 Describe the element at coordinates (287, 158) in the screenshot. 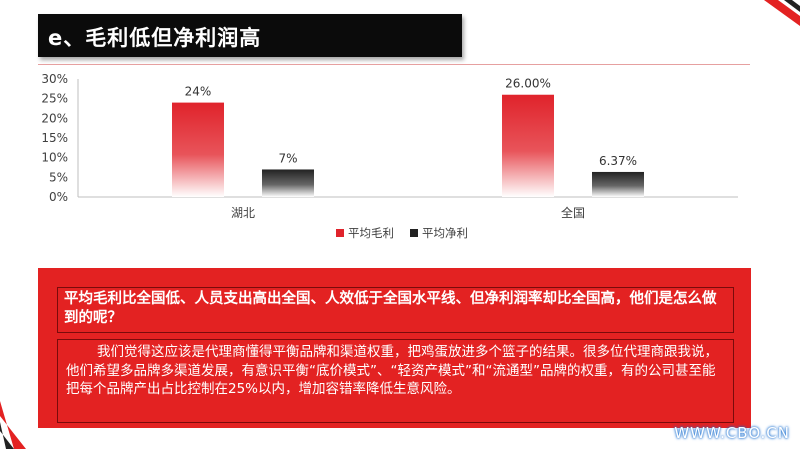

I see `data-label: 7%` at that location.